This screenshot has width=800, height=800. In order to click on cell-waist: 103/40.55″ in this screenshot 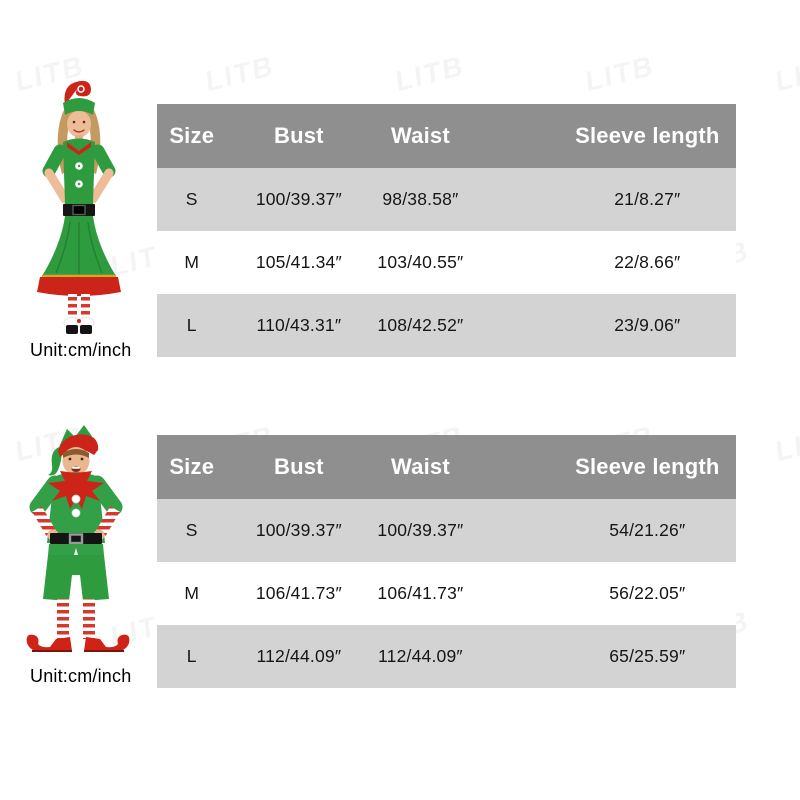, I will do `click(420, 262)`.